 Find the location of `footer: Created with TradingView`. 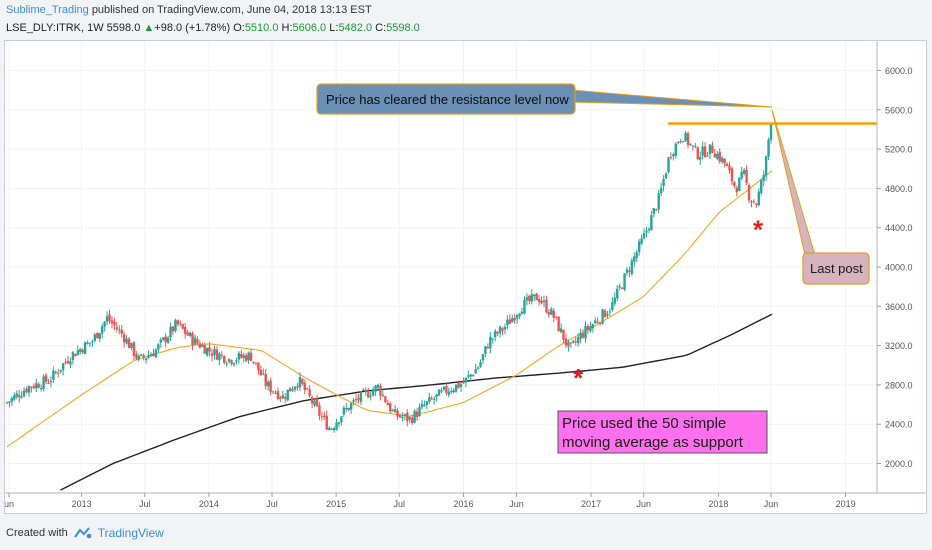

footer: Created with TradingView is located at coordinates (85, 533).